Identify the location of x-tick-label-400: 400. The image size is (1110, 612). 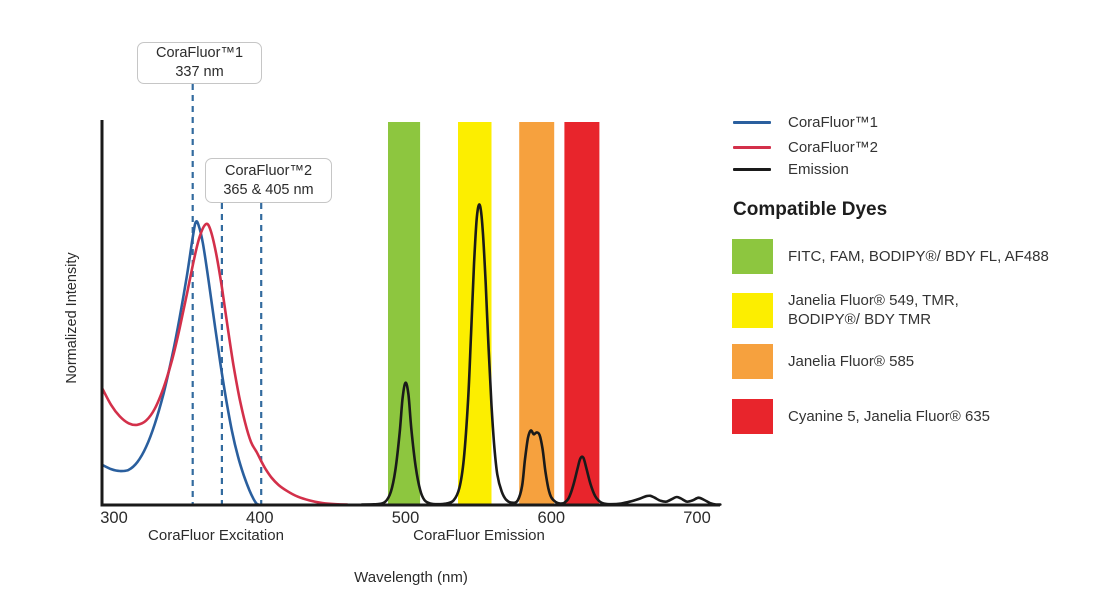
(260, 518).